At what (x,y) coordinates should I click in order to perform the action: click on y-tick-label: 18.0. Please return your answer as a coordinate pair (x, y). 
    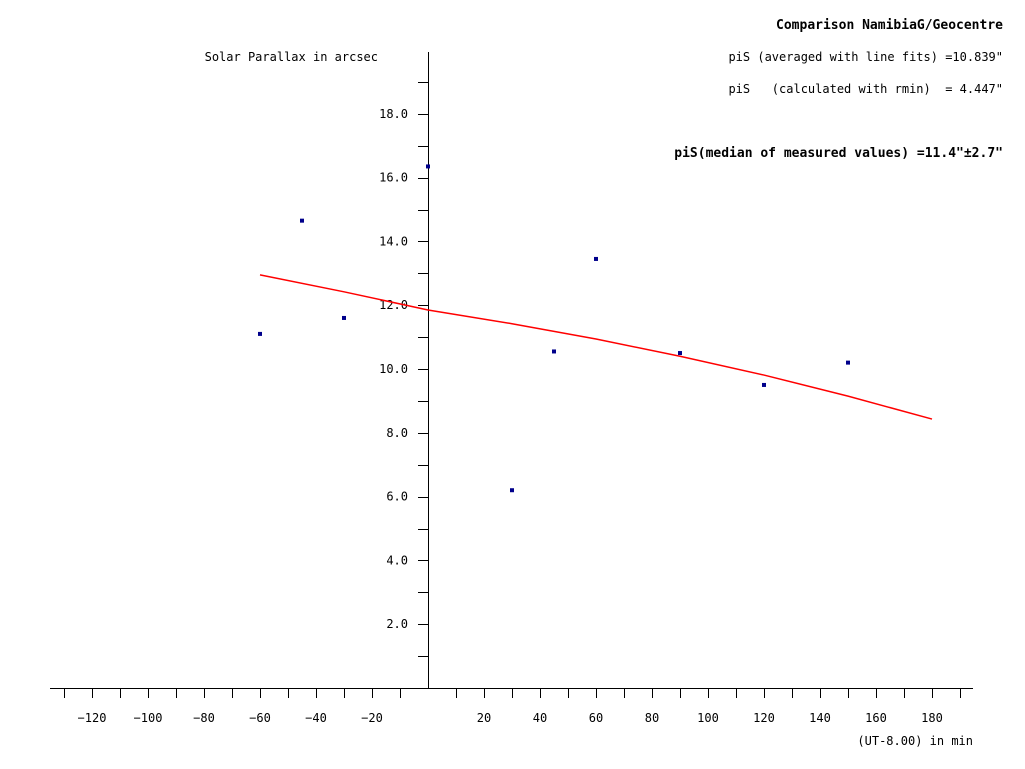
    Looking at the image, I should click on (393, 114).